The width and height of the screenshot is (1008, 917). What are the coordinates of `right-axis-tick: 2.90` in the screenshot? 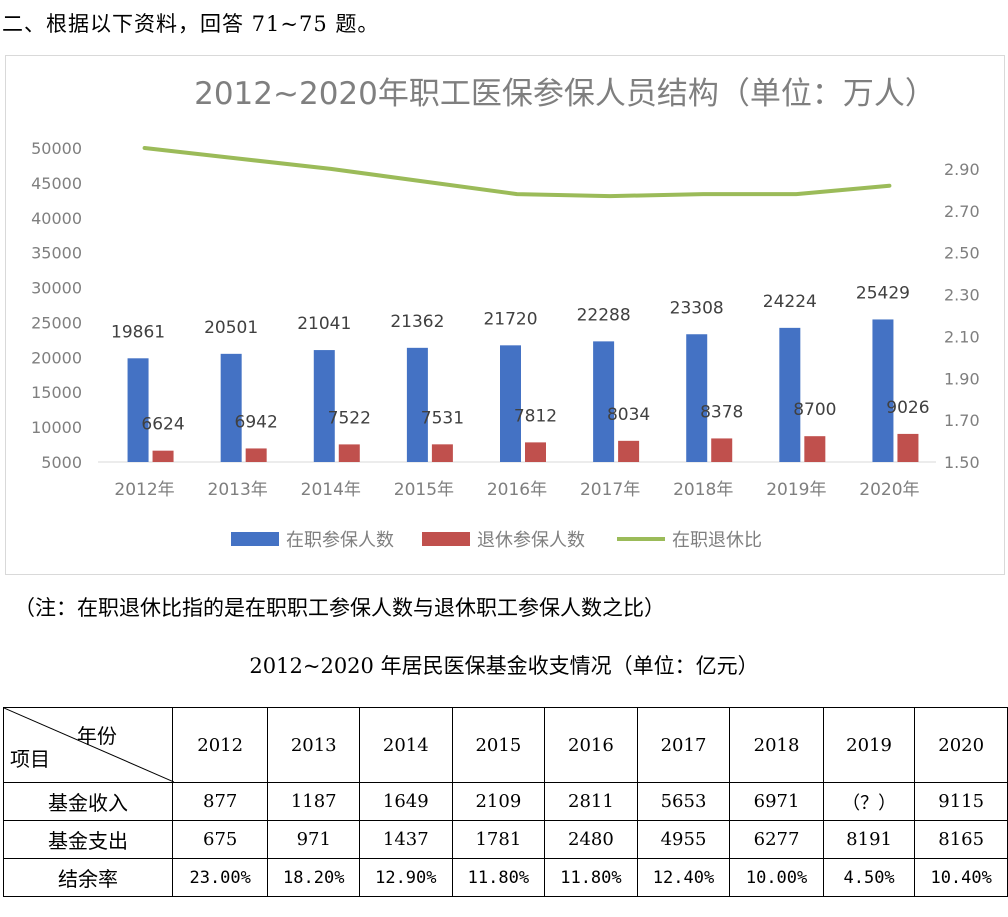 It's located at (962, 169).